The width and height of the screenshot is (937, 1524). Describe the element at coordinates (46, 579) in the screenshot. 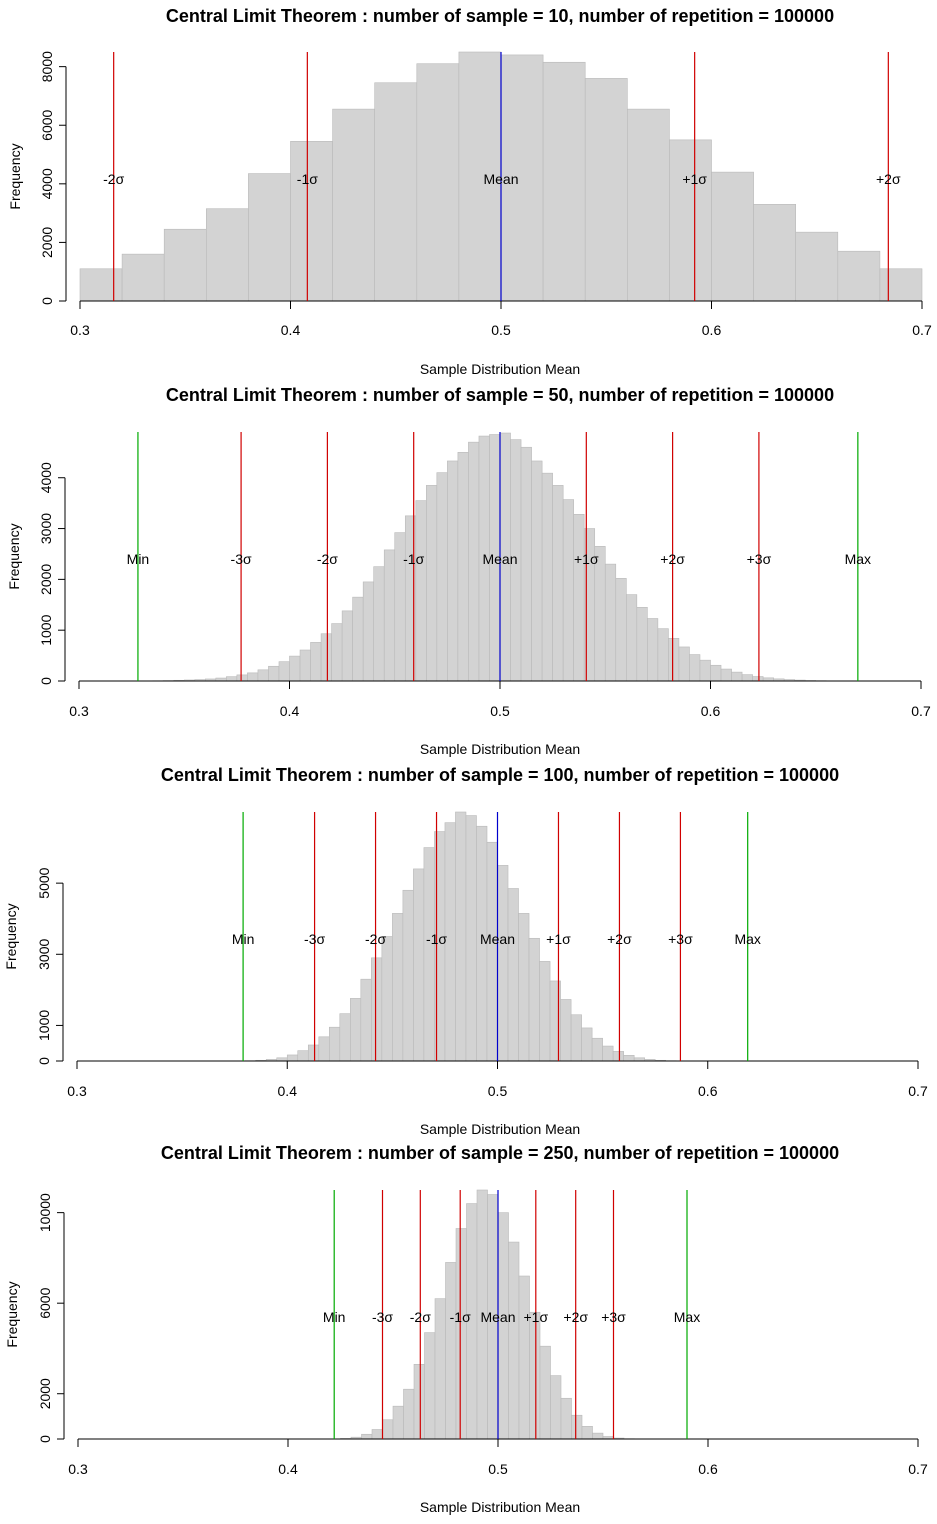

I see `y-tick-label: 2000` at that location.